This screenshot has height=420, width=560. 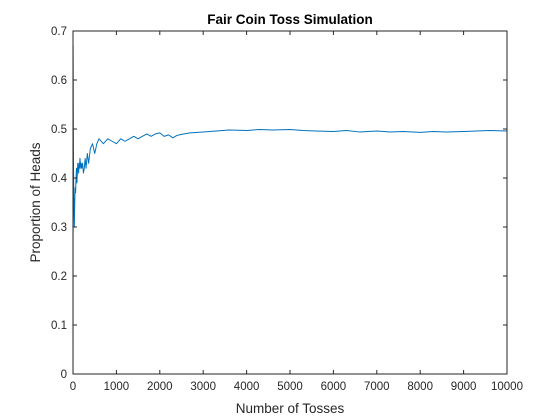 What do you see at coordinates (160, 387) in the screenshot?
I see `x-tick-label: 2000` at bounding box center [160, 387].